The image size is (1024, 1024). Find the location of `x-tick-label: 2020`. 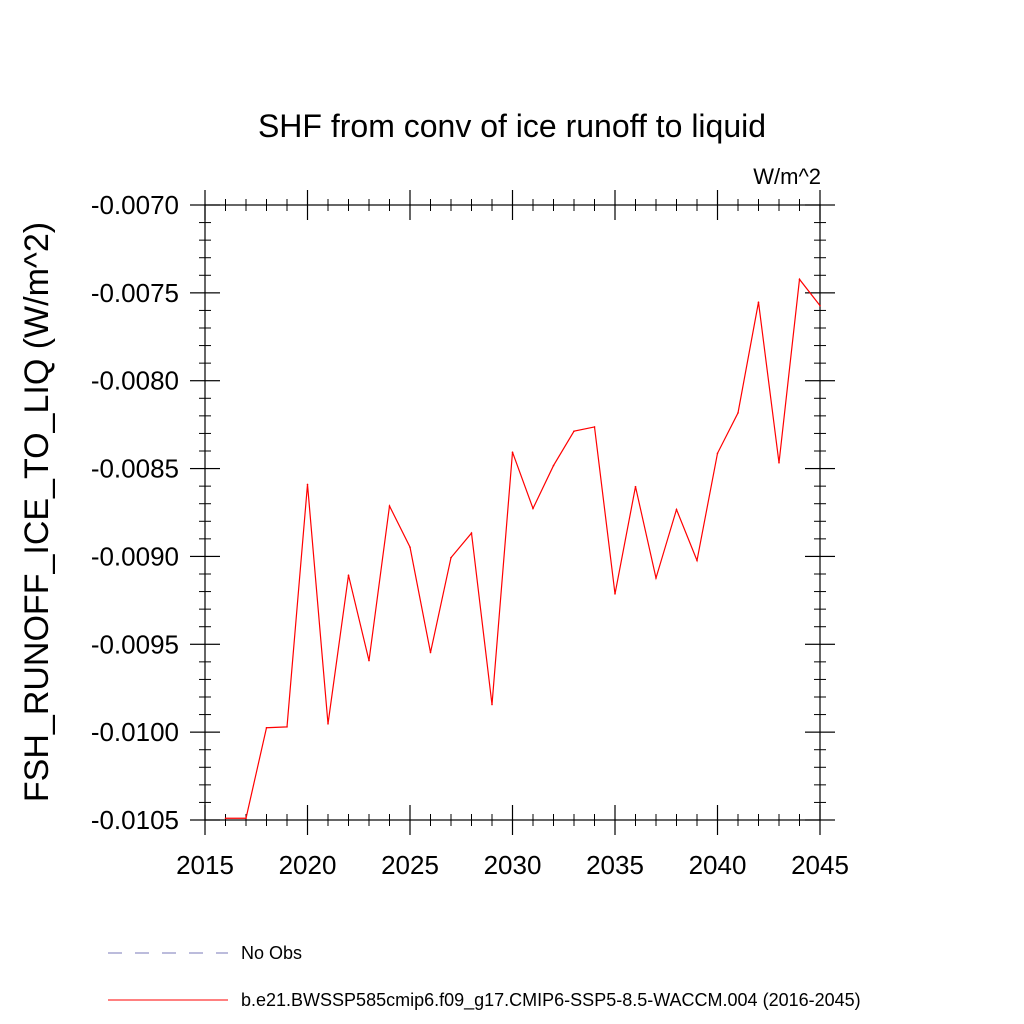

x-tick-label: 2020 is located at coordinates (308, 865).